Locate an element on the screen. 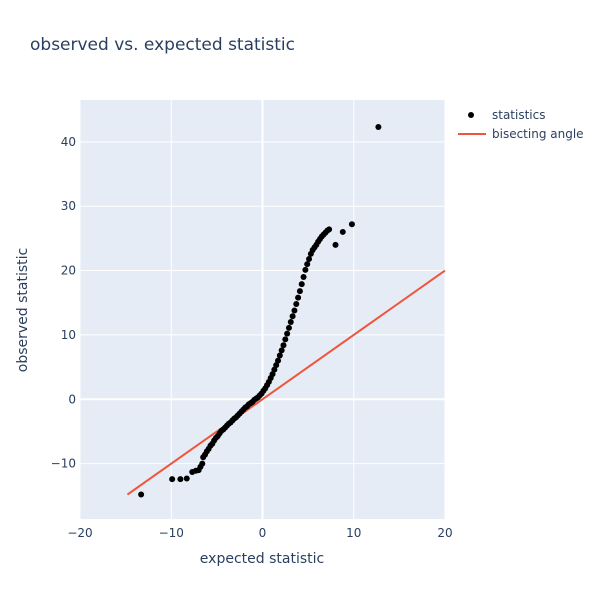 The width and height of the screenshot is (600, 600). x-tick-label: −10 is located at coordinates (171, 533).